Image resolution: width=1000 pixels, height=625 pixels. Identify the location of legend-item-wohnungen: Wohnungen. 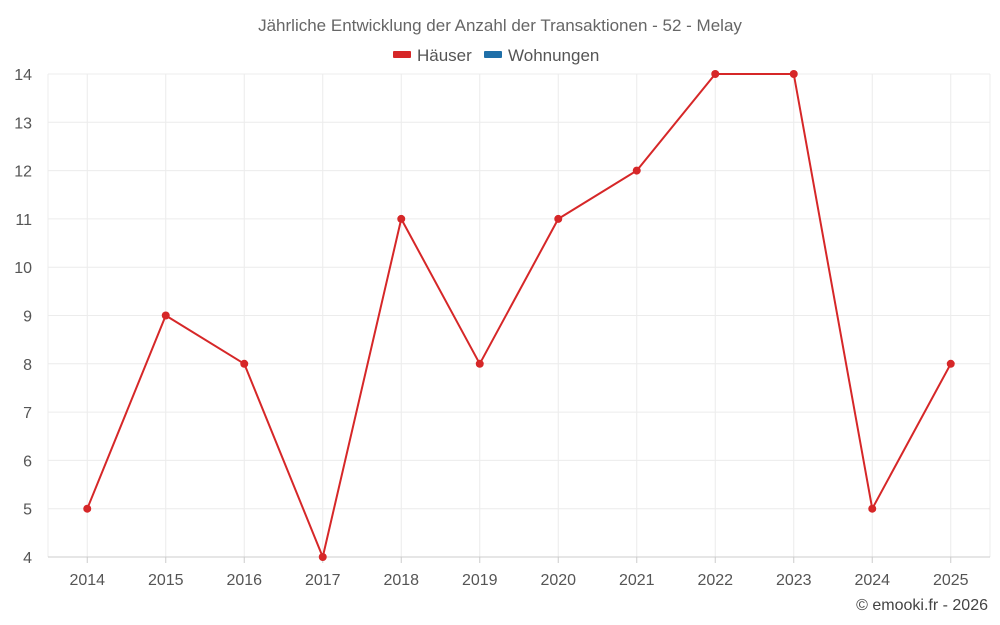
(541, 55).